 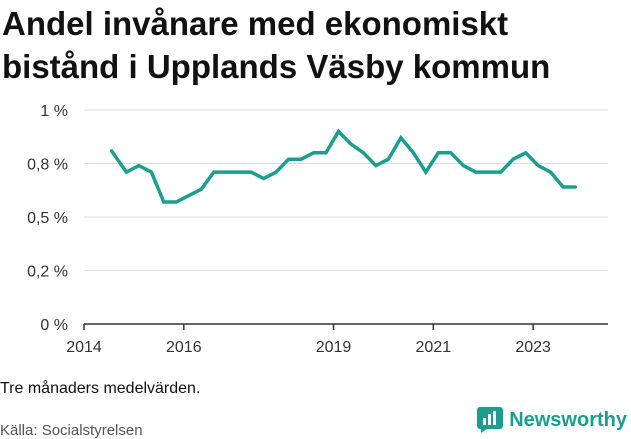 What do you see at coordinates (100, 388) in the screenshot?
I see `chart-note: Tre månaders medelvärden.` at bounding box center [100, 388].